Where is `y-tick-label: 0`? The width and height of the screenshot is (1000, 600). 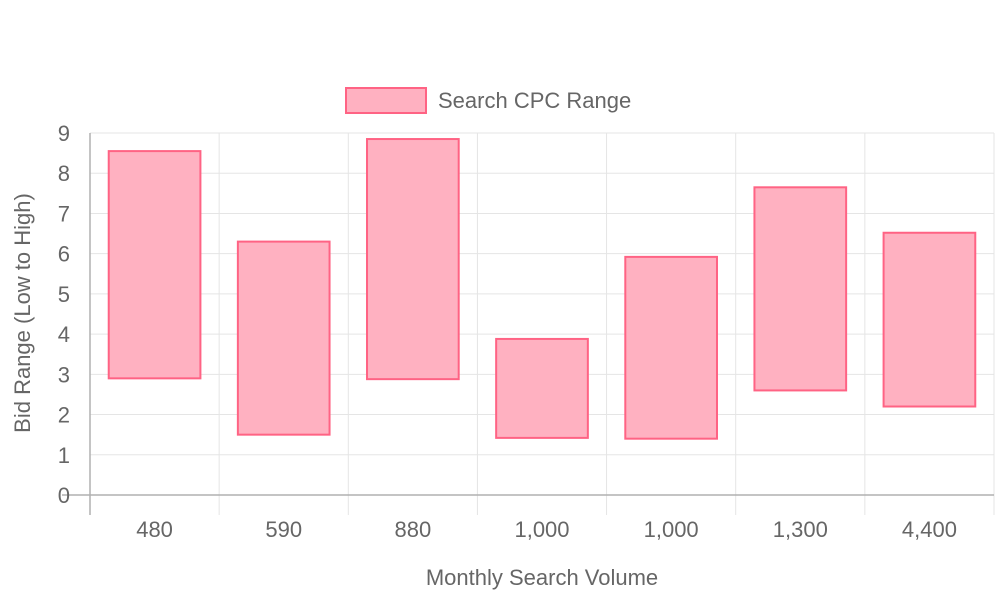 y-tick-label: 0 is located at coordinates (64, 495).